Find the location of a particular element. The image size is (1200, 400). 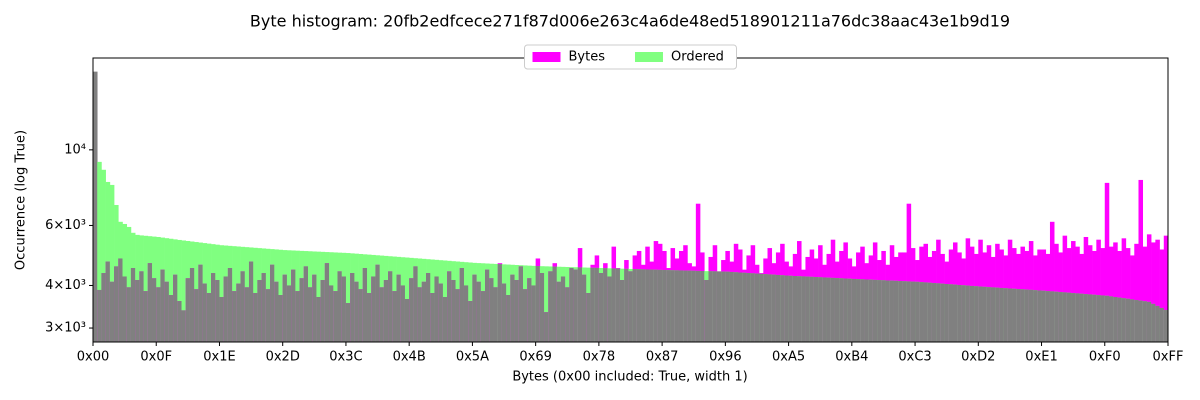

x-tick-label: 0x4B is located at coordinates (409, 357).